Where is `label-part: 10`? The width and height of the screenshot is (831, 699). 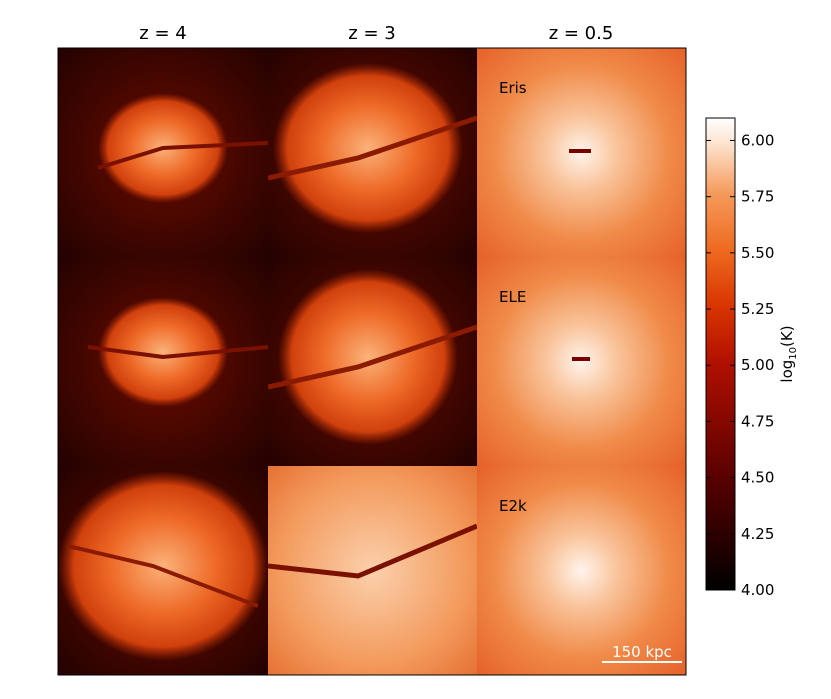 label-part: 10 is located at coordinates (793, 353).